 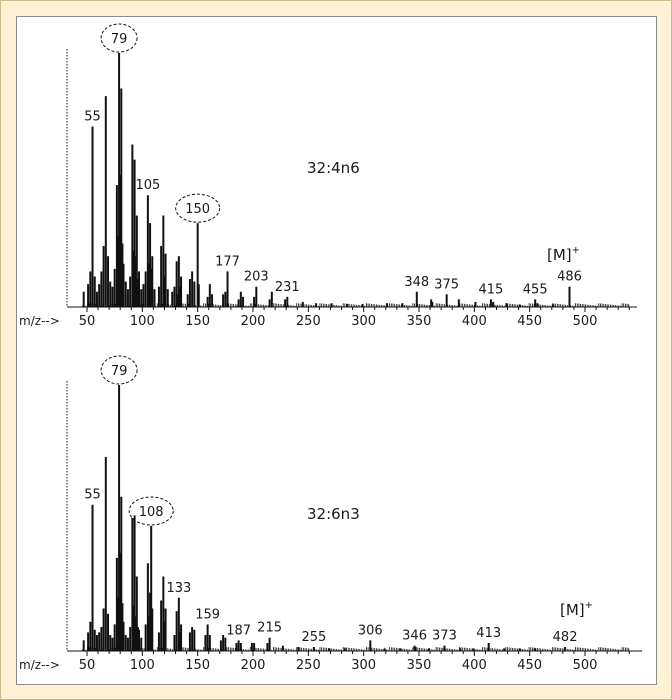 I want to click on peak-label: 108, so click(x=151, y=512).